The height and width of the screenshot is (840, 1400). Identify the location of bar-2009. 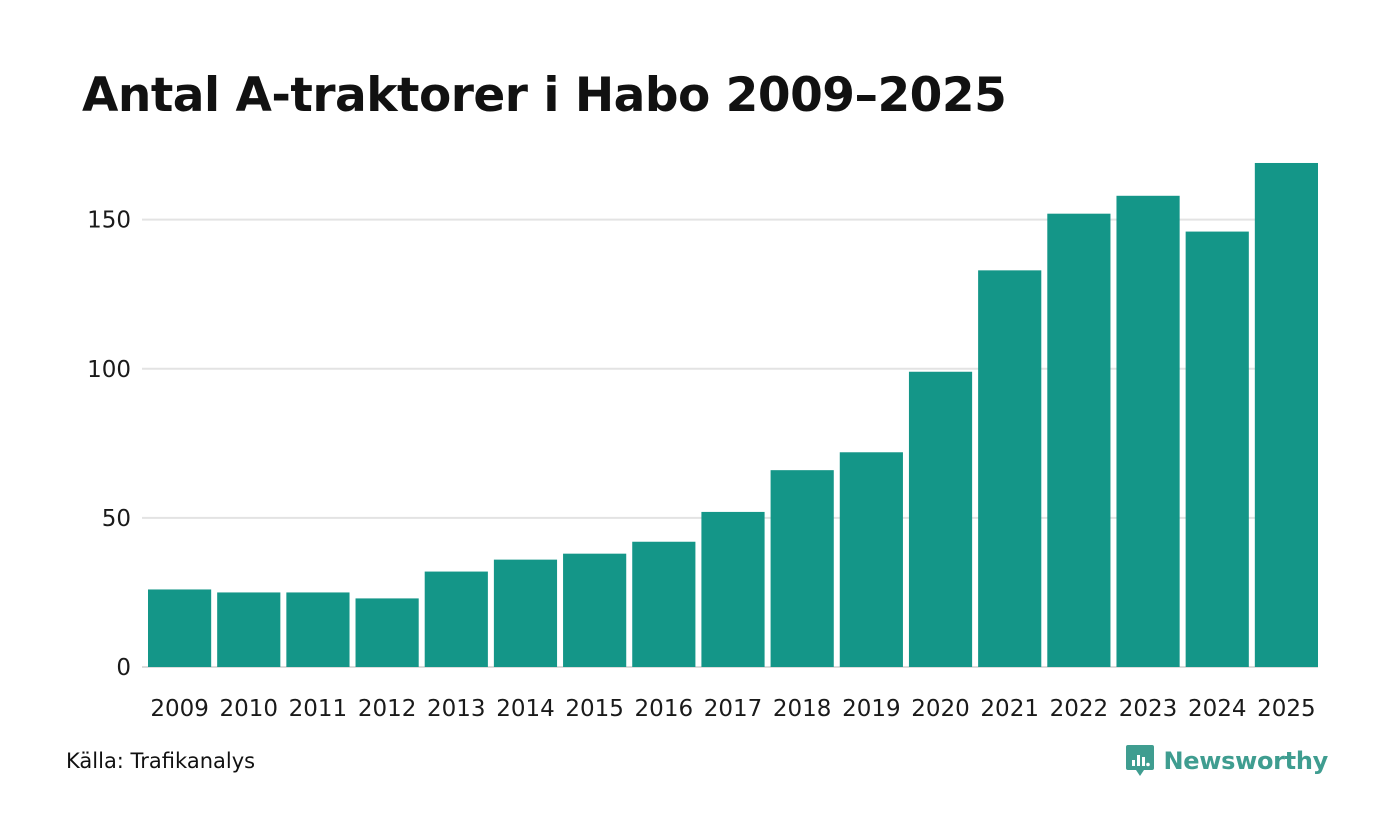
(180, 628).